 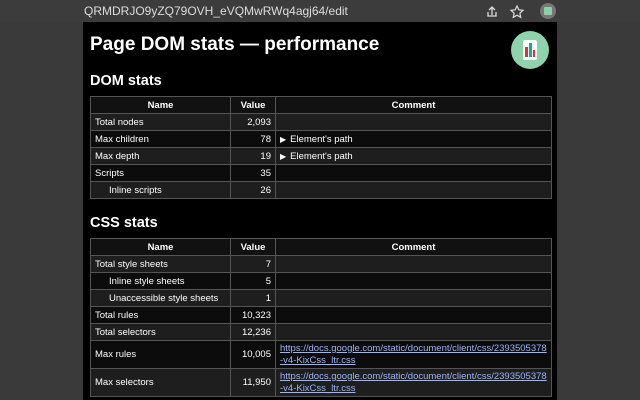 I want to click on name-cell: Max depth, so click(x=160, y=156).